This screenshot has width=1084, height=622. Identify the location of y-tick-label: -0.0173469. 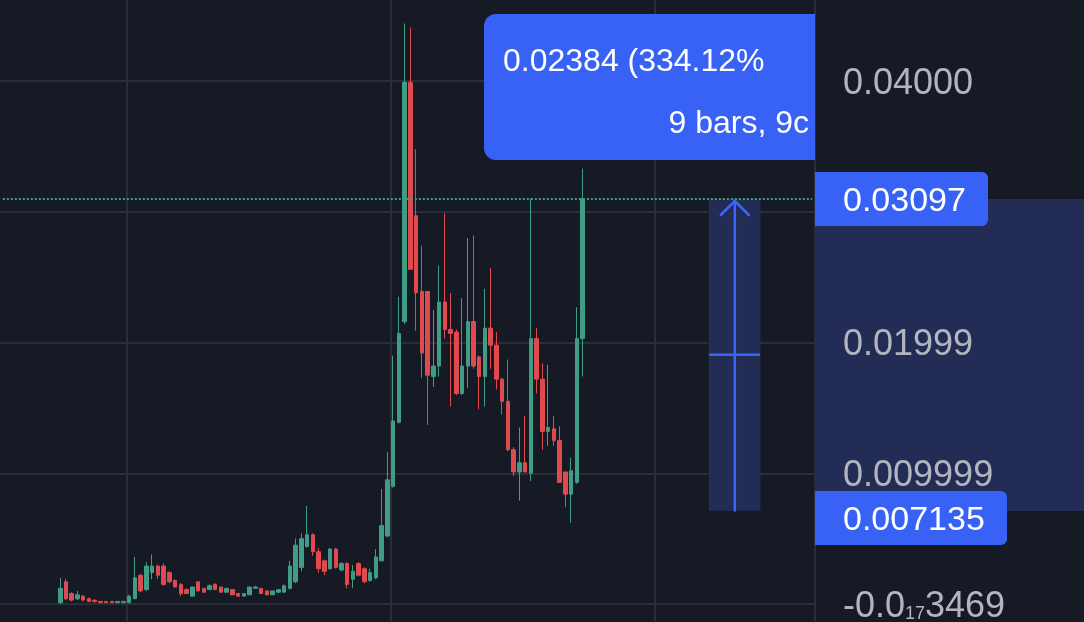
(924, 602).